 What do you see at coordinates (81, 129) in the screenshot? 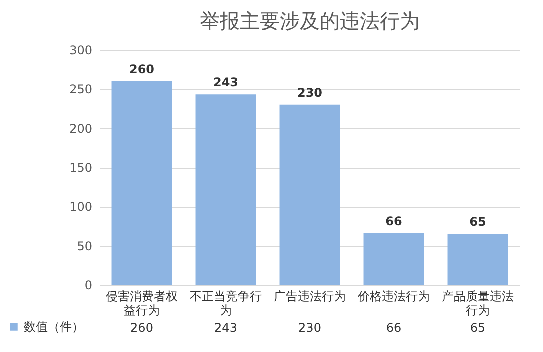
I see `y-tick-label: 200` at bounding box center [81, 129].